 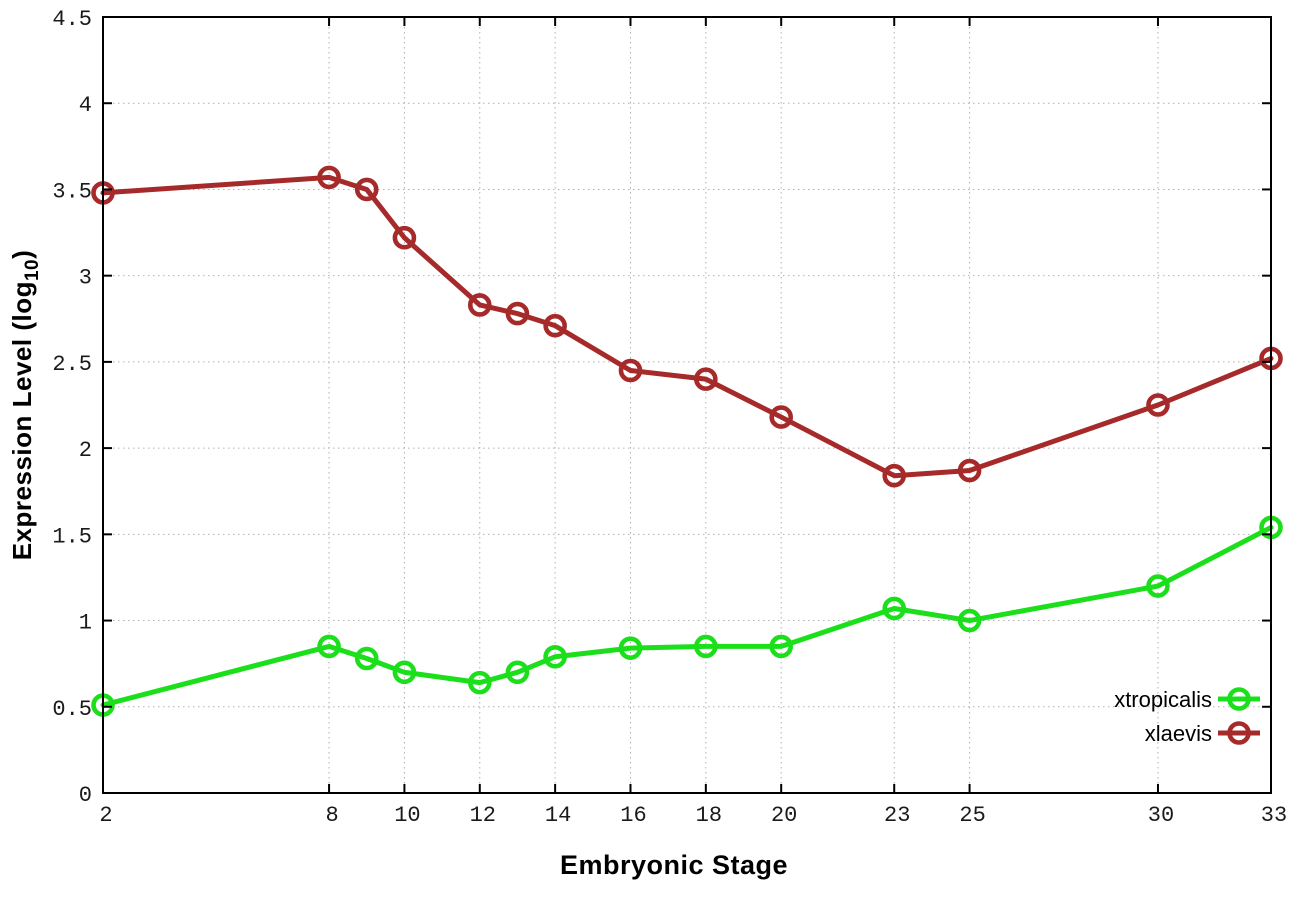 What do you see at coordinates (558, 815) in the screenshot?
I see `x-tick-label: 14` at bounding box center [558, 815].